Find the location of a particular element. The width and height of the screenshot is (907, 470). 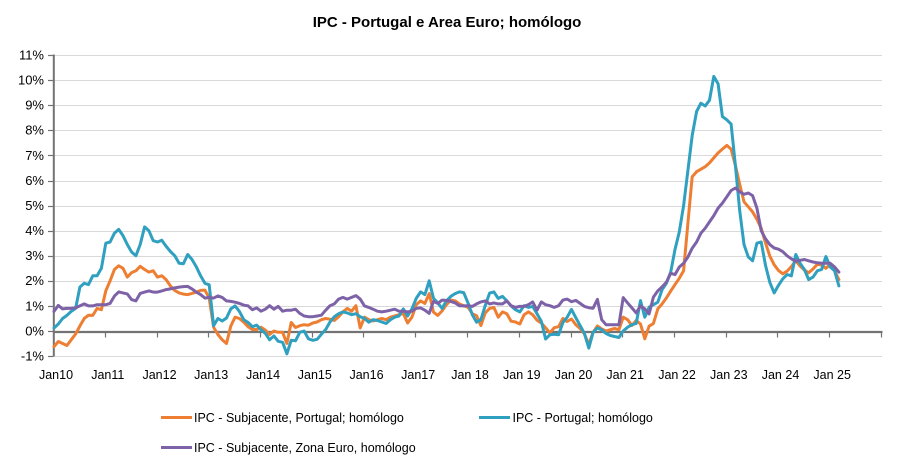

svg-text: Jan14 is located at coordinates (263, 375).